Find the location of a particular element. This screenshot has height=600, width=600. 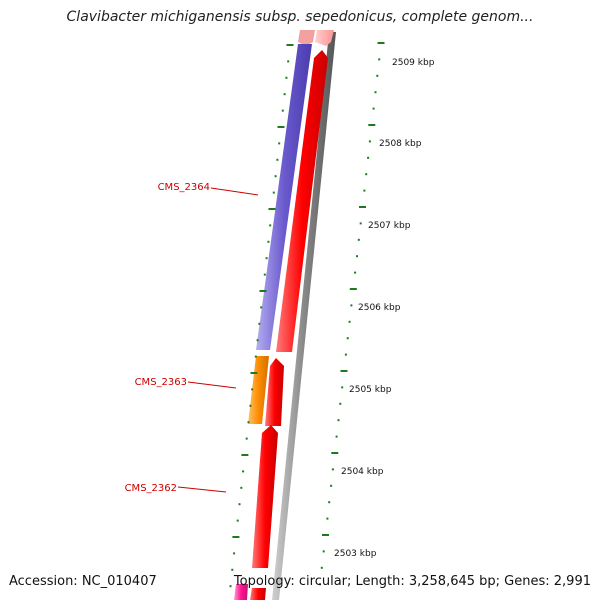

genome-backbone is located at coordinates (304, 316).